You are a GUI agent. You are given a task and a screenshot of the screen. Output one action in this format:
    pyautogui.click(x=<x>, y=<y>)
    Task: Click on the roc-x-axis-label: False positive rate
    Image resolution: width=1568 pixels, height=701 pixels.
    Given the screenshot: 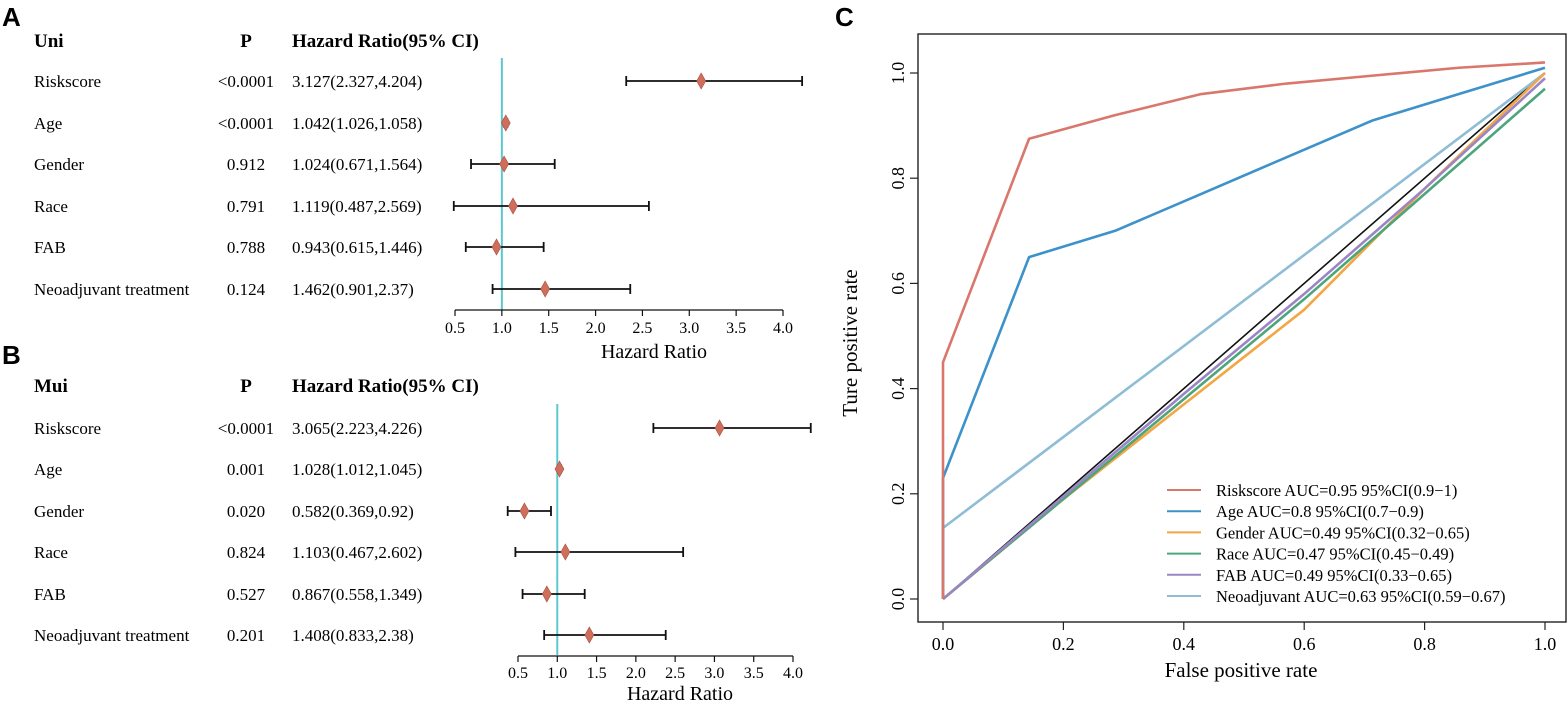 What is the action you would take?
    pyautogui.click(x=1241, y=670)
    